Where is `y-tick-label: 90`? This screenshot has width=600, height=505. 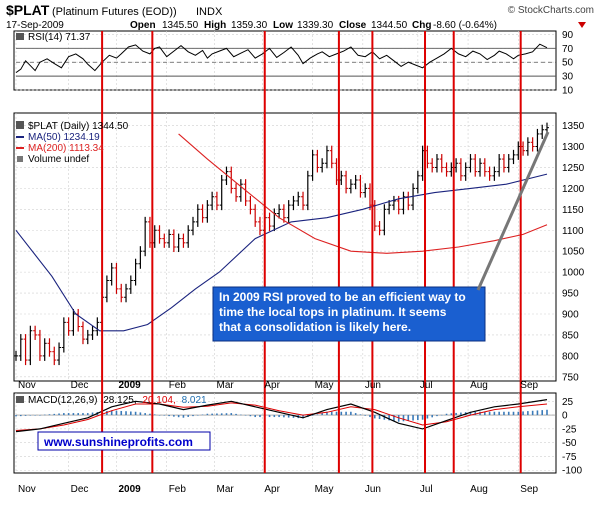 y-tick-label: 90 is located at coordinates (568, 35).